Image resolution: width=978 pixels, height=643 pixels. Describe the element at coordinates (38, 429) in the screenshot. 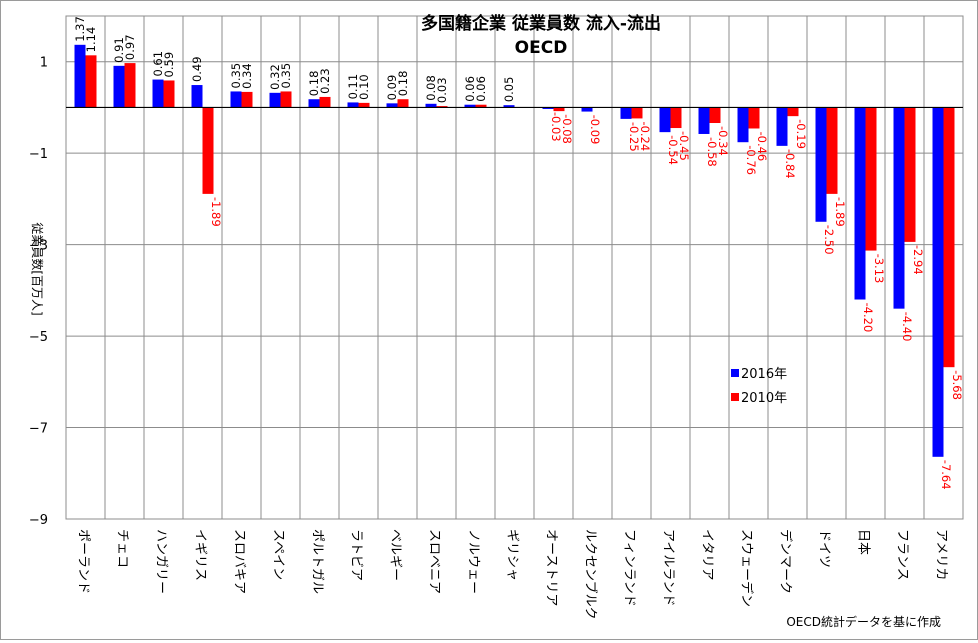

I see `y-tick-label: −7` at that location.